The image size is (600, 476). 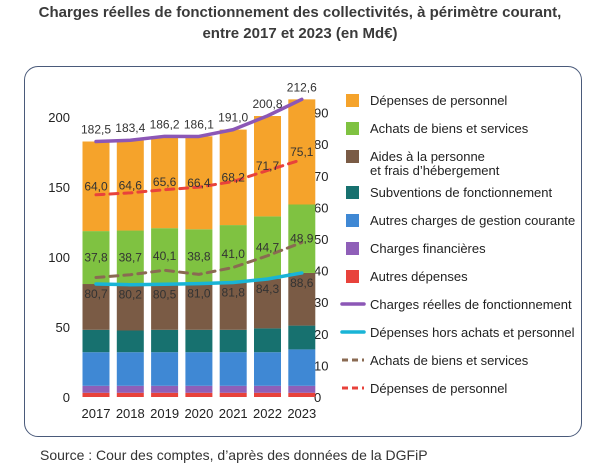 I want to click on x-axis-tick-label: 2023, so click(x=301, y=413).